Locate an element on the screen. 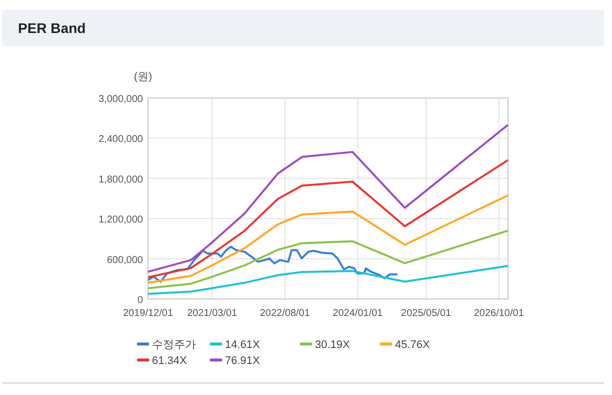 Image resolution: width=612 pixels, height=395 pixels. y-axis-title: (원) is located at coordinates (143, 77).